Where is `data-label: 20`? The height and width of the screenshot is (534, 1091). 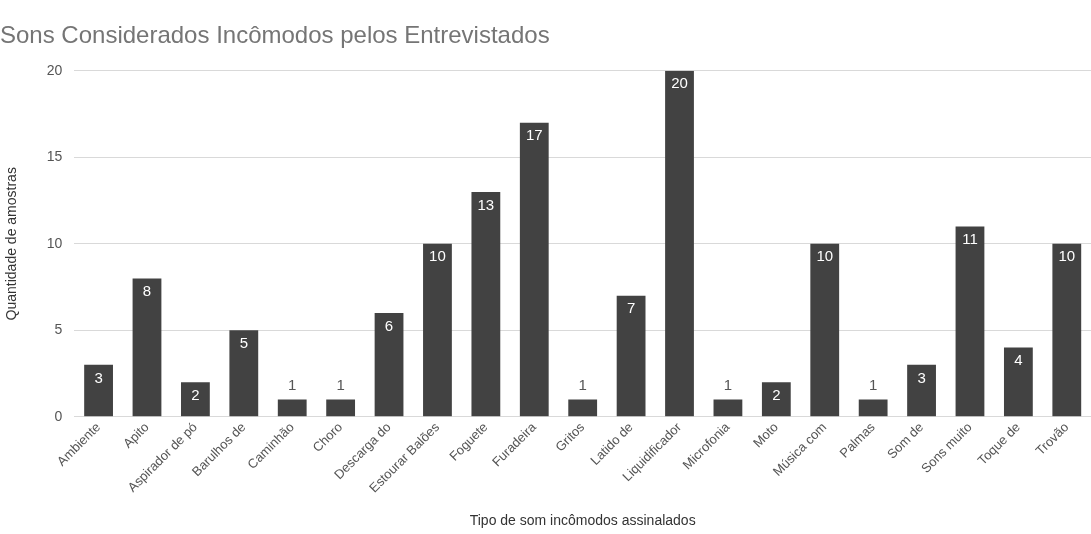 data-label: 20 is located at coordinates (679, 83).